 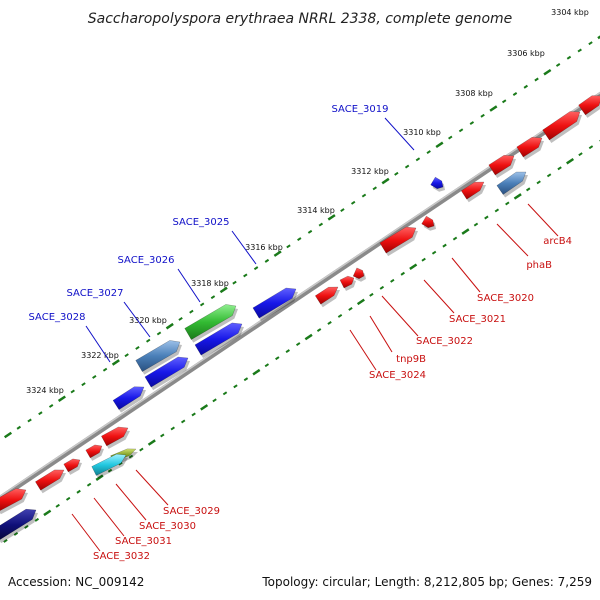 What do you see at coordinates (474, 93) in the screenshot?
I see `kbp-label-3308-kbp: 3308 kbp` at bounding box center [474, 93].